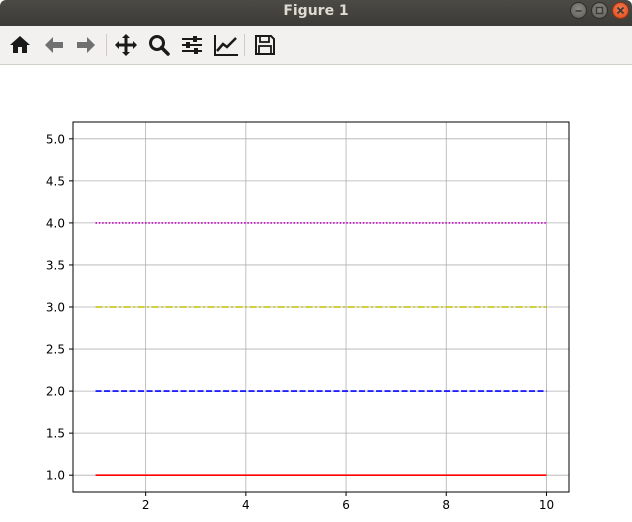  What do you see at coordinates (55, 265) in the screenshot?
I see `y-tick-label: 3.5` at bounding box center [55, 265].